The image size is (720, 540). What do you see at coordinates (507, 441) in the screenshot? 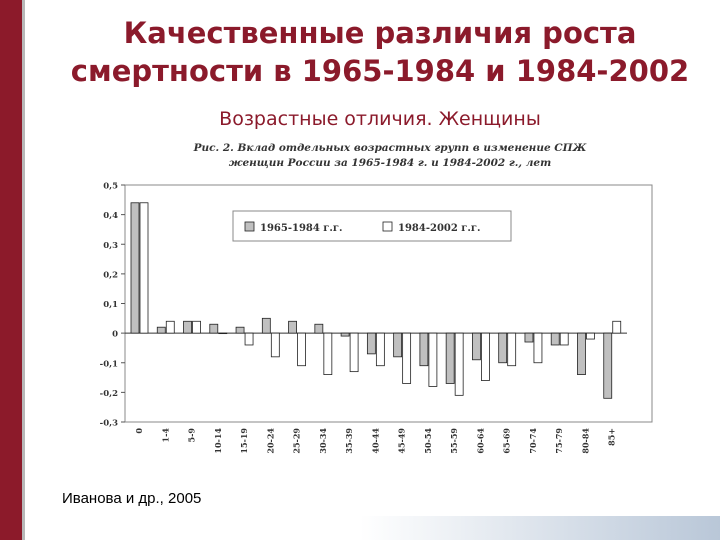
I see `x-tick-label: 65-69` at bounding box center [507, 441].